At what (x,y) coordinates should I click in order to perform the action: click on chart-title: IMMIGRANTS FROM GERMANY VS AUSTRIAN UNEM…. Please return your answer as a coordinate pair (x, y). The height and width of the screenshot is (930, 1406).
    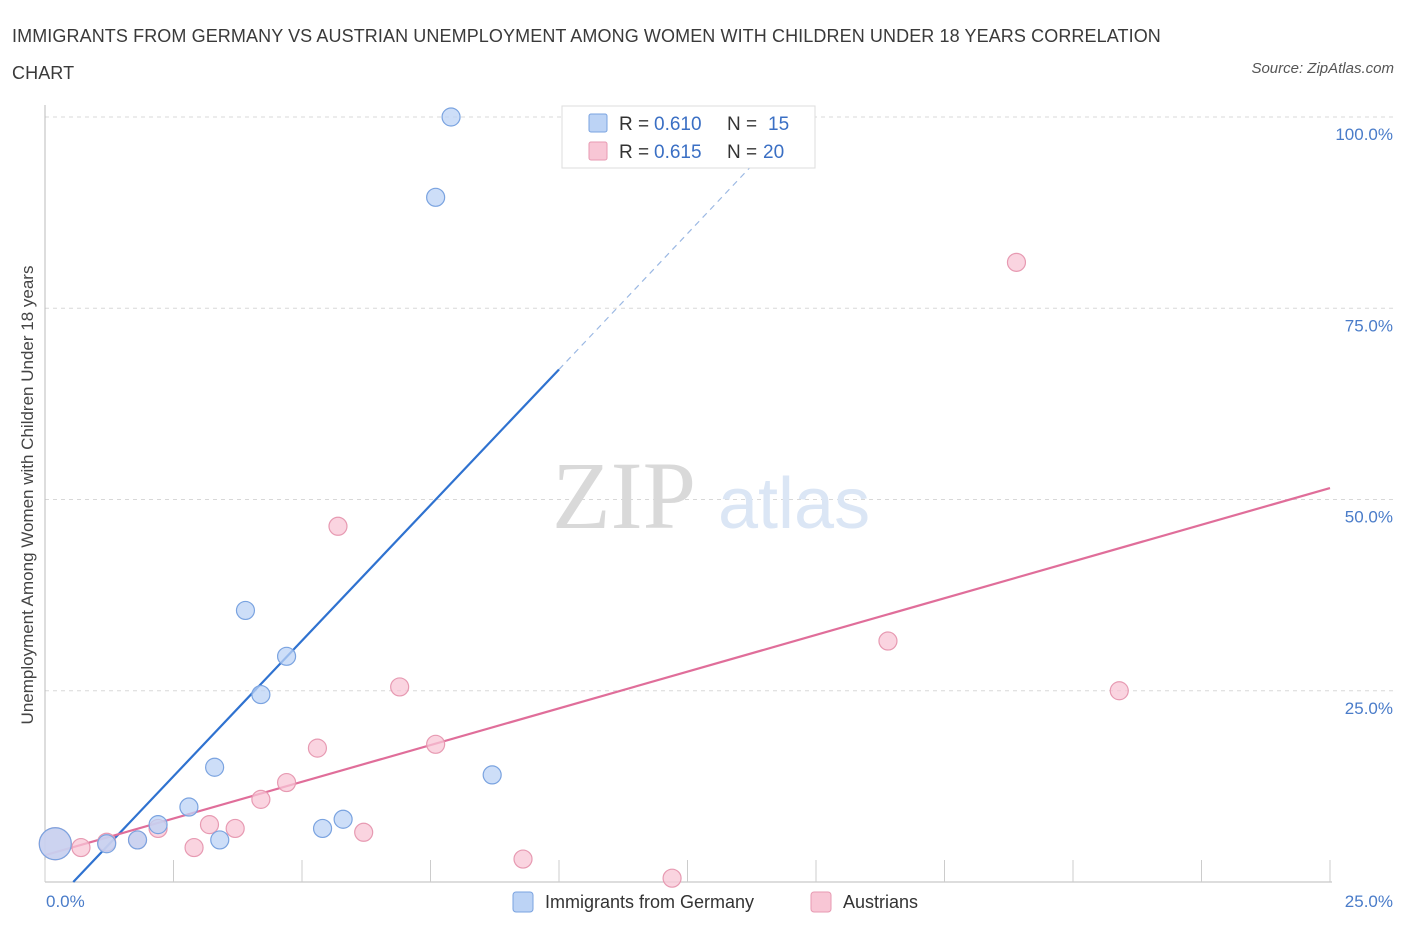
    Looking at the image, I should click on (586, 54).